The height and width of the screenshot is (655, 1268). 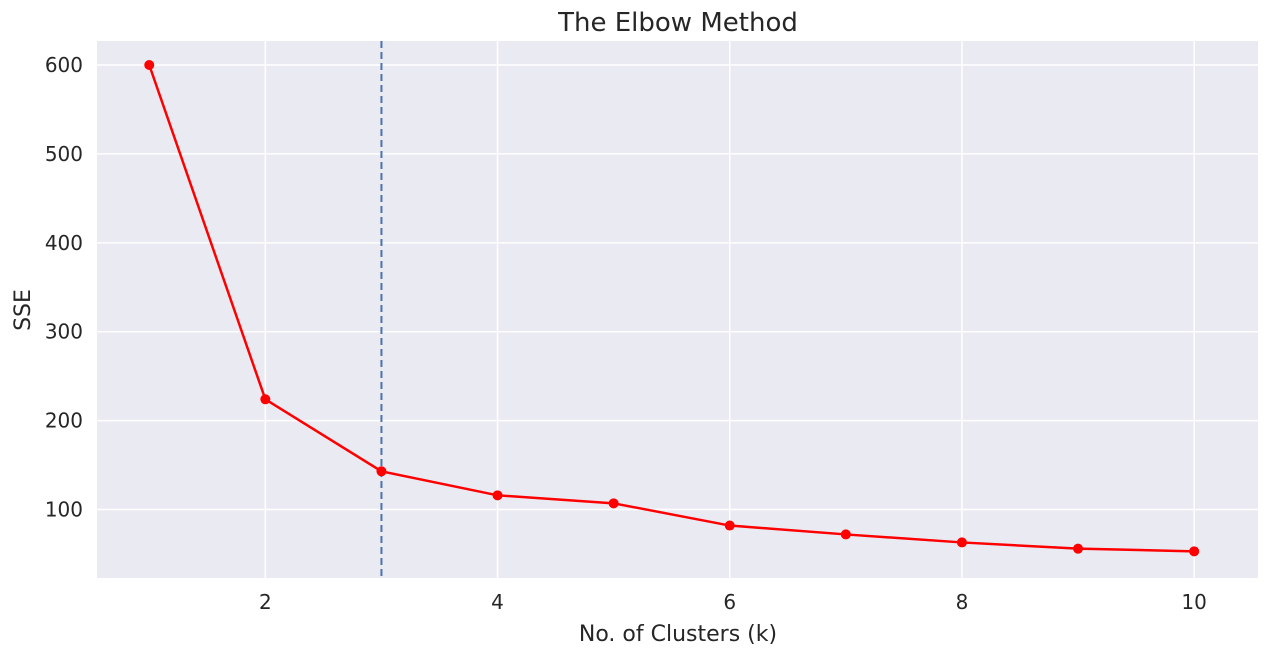 I want to click on x-tick-label: 6, so click(x=729, y=602).